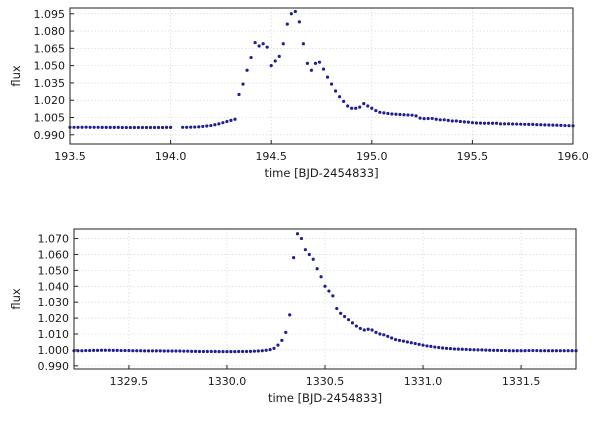 Image resolution: width=599 pixels, height=421 pixels. What do you see at coordinates (50, 48) in the screenshot?
I see `top-y-tick-label: 1.065` at bounding box center [50, 48].